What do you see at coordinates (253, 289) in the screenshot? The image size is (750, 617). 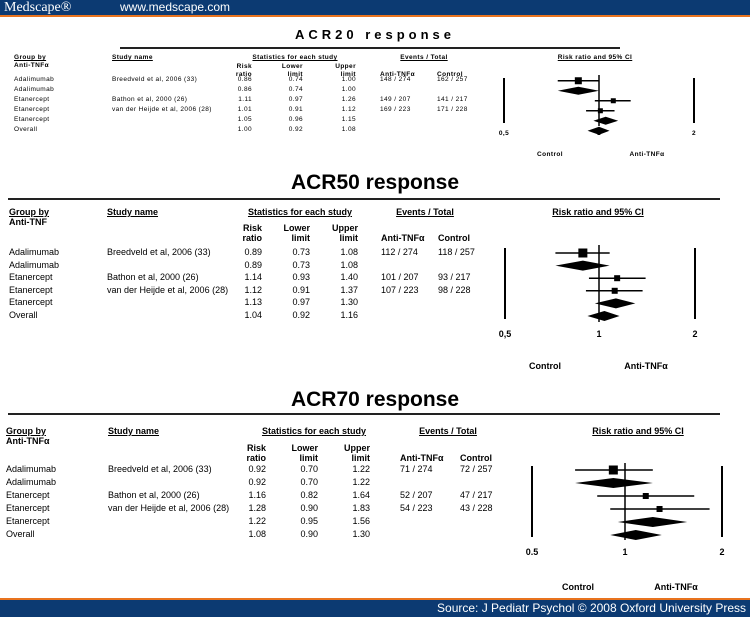 I see `row-risk-ratio: 1.12` at bounding box center [253, 289].